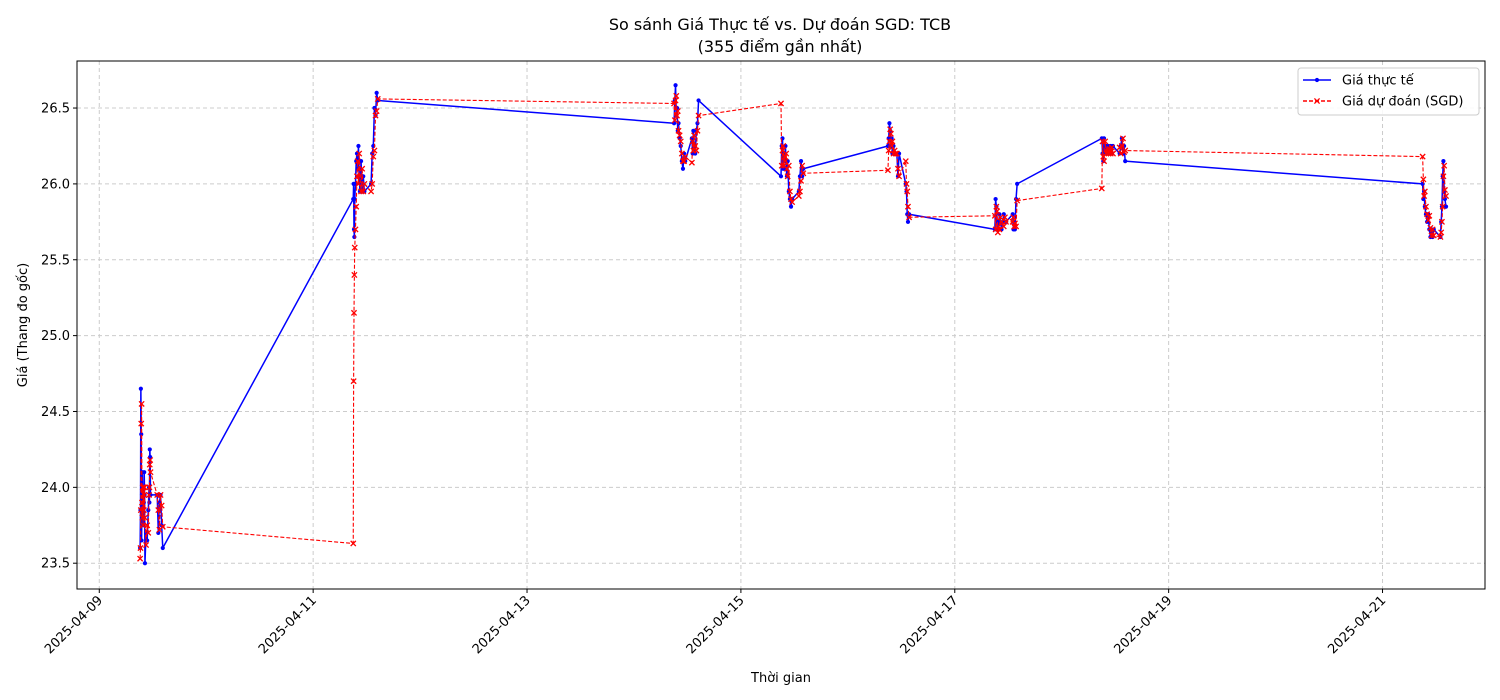  I want to click on y-tick-label: 25.5, so click(55, 260).